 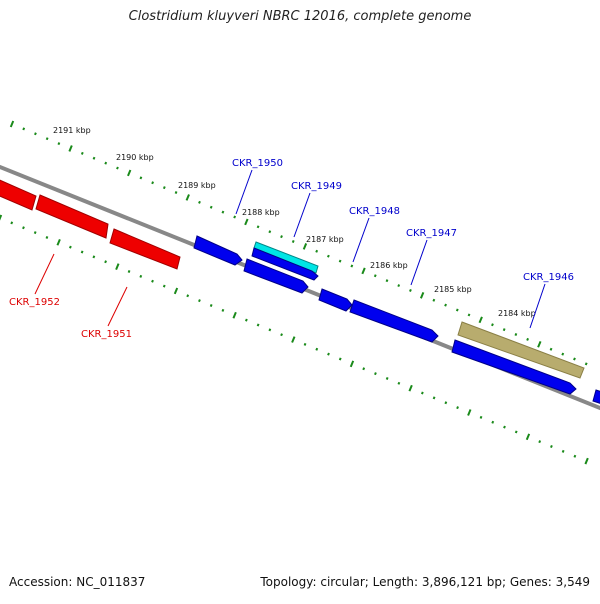 I want to click on leader-CKR_1951, so click(x=117, y=306).